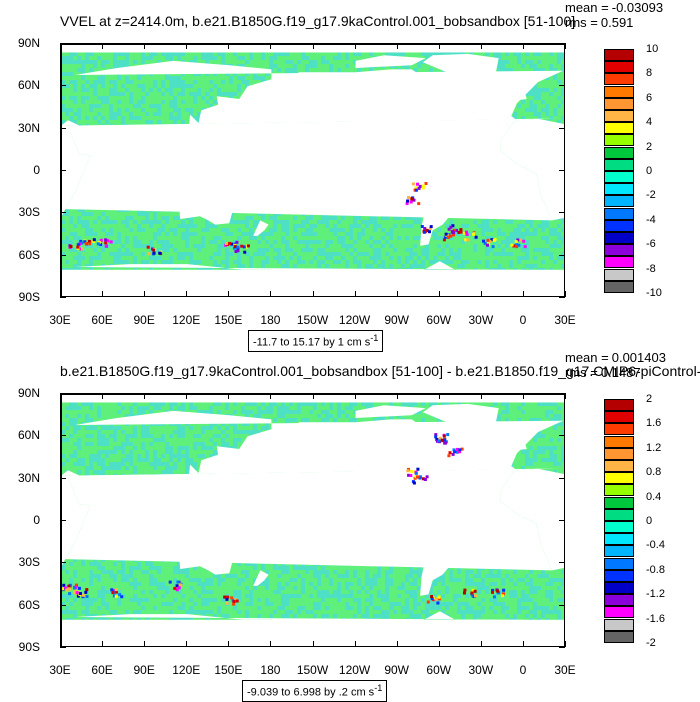 This screenshot has width=700, height=702. Describe the element at coordinates (313, 320) in the screenshot. I see `lon-tick-label: 150W` at that location.